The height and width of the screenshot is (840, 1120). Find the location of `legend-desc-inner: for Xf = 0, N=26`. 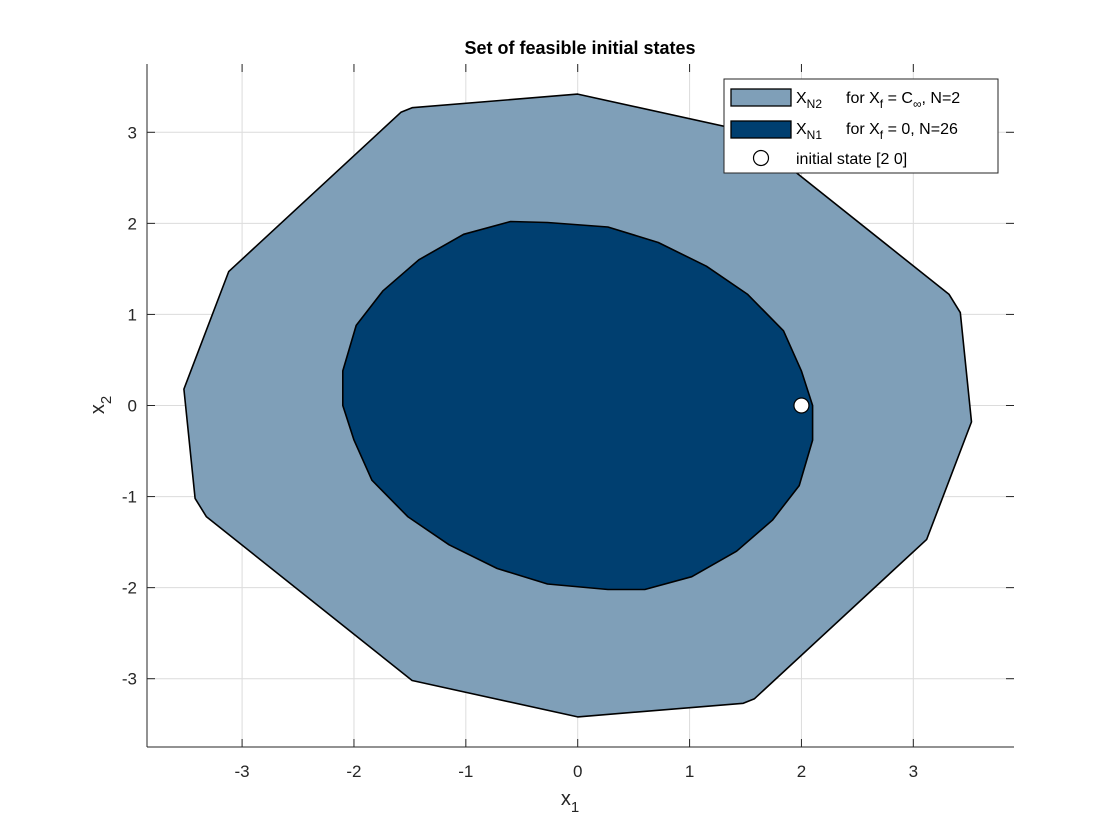

legend-desc-inner: for Xf = 0, N=26 is located at coordinates (902, 131).